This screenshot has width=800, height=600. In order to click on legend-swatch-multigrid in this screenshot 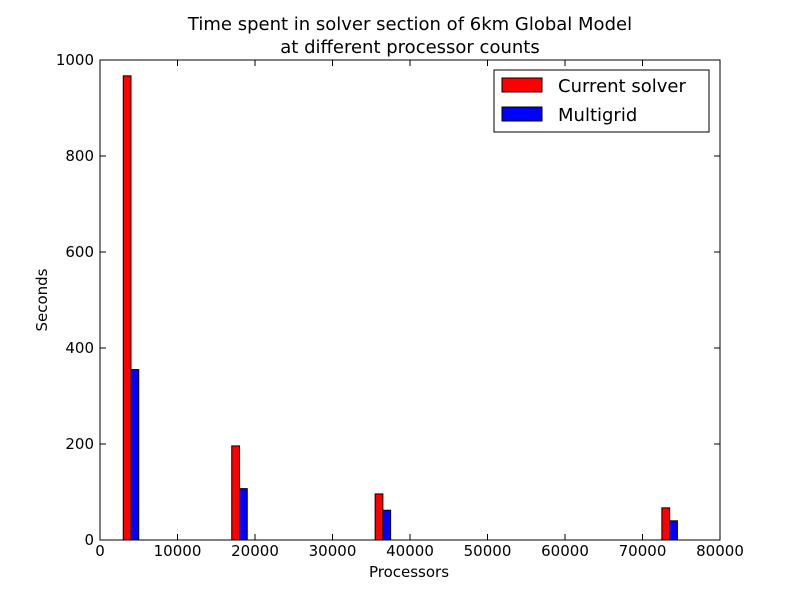, I will do `click(522, 114)`.